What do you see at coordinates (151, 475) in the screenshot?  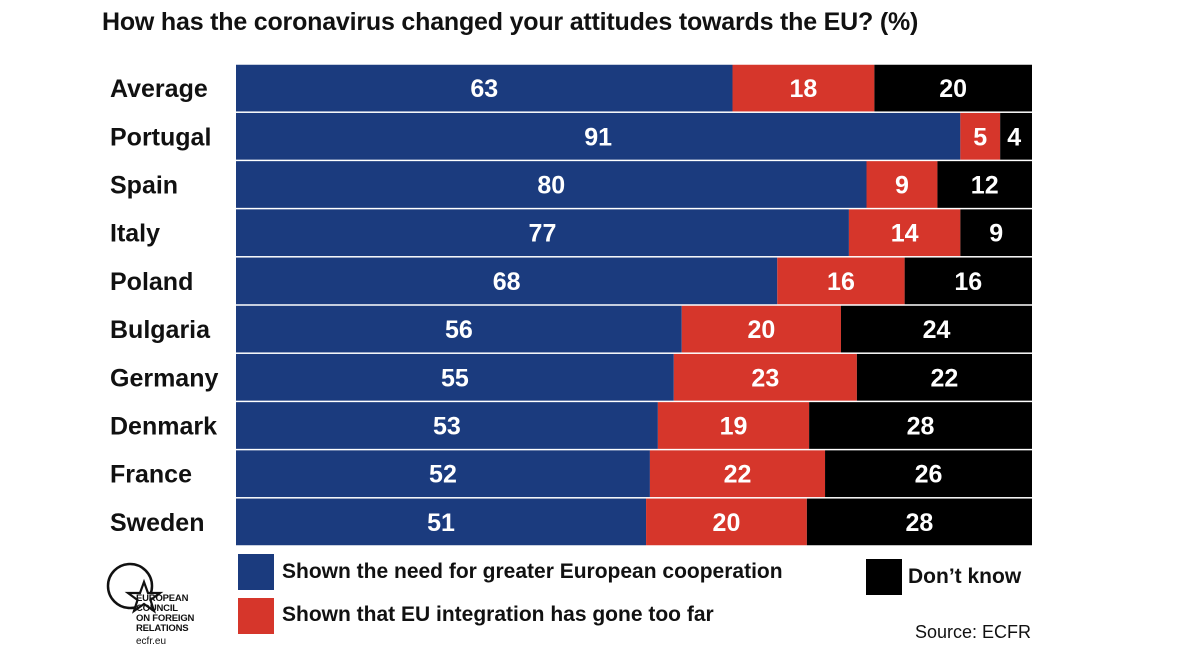 I see `category-label: France` at bounding box center [151, 475].